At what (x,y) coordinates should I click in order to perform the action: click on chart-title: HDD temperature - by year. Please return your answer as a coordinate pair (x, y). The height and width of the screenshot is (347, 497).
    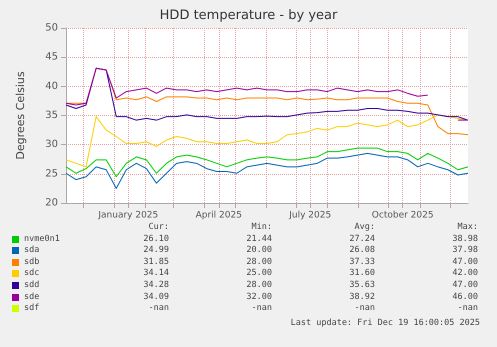
    Looking at the image, I should click on (249, 15).